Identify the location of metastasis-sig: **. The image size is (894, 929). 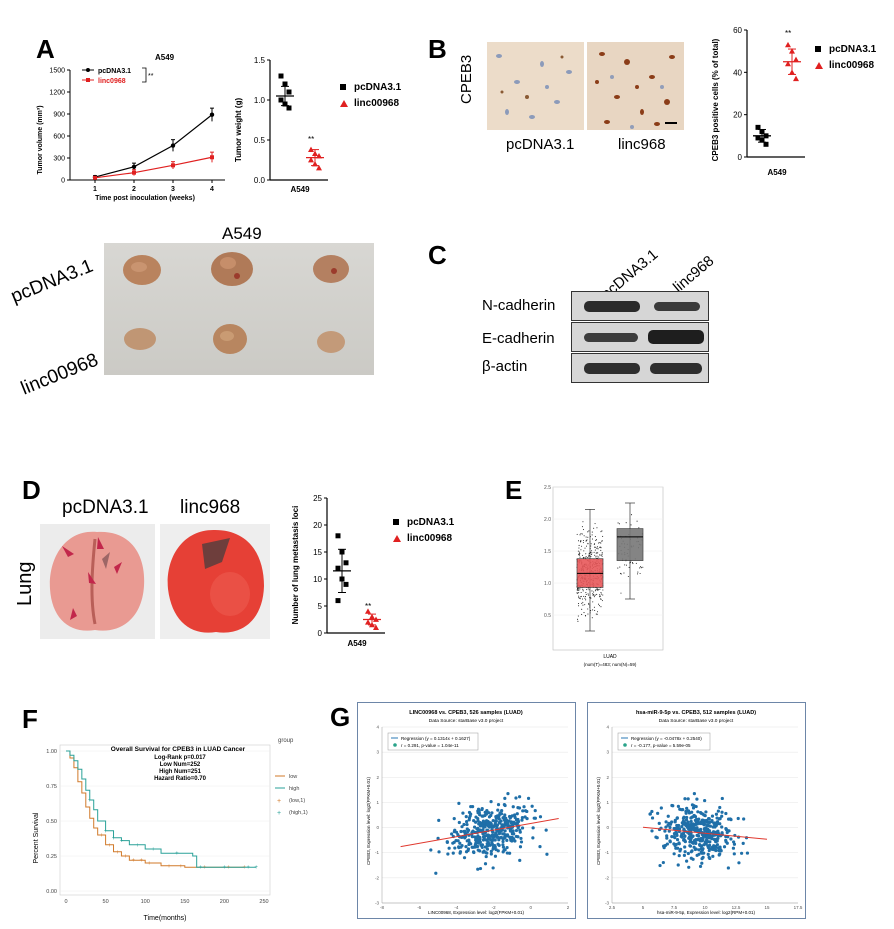
(368, 606).